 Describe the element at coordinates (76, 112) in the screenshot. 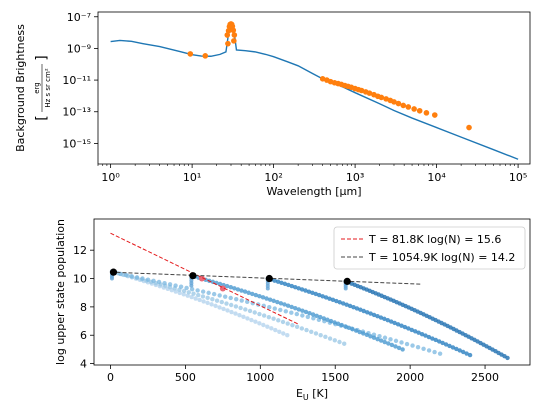

I see `y-tick-label: 10⁻¹³` at that location.